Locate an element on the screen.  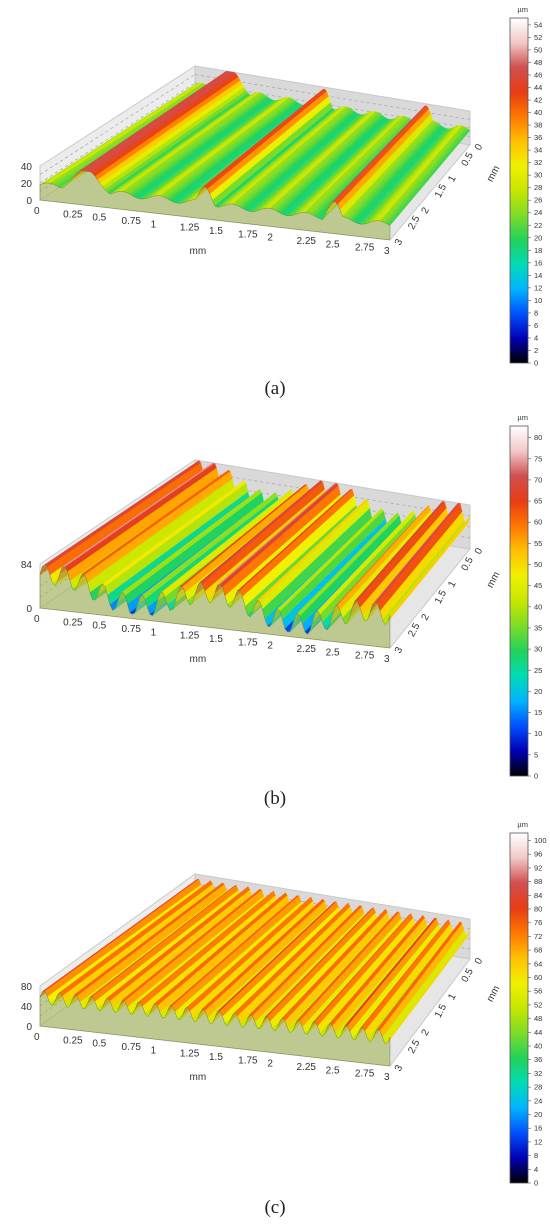
colorbar-tick-label: 46 is located at coordinates (538, 74).